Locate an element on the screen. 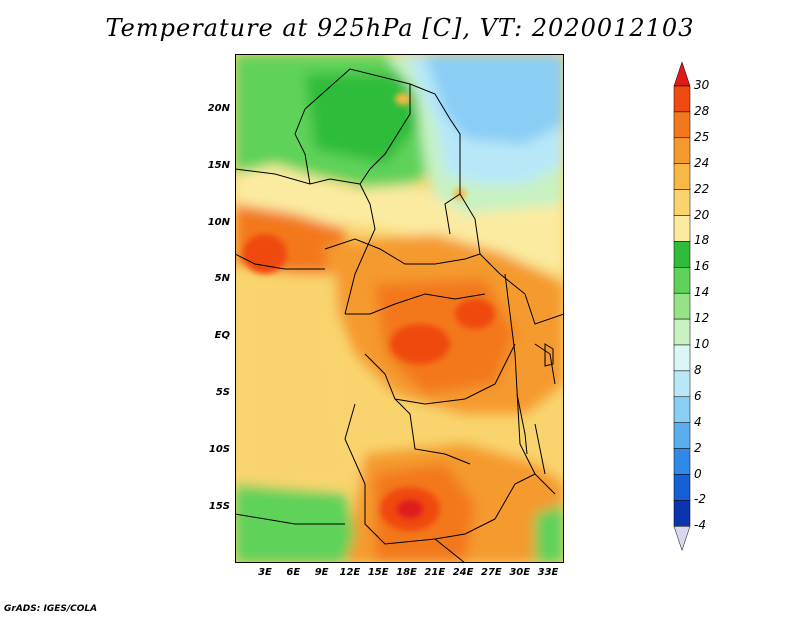 The image size is (800, 618). colorbar-label: 8 is located at coordinates (698, 369).